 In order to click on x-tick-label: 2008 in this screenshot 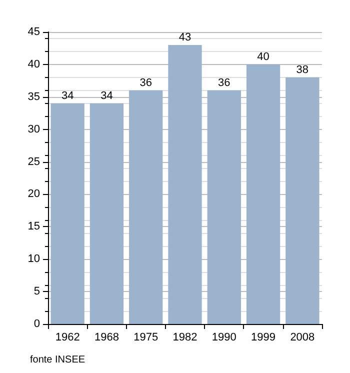, I will do `click(302, 338)`.